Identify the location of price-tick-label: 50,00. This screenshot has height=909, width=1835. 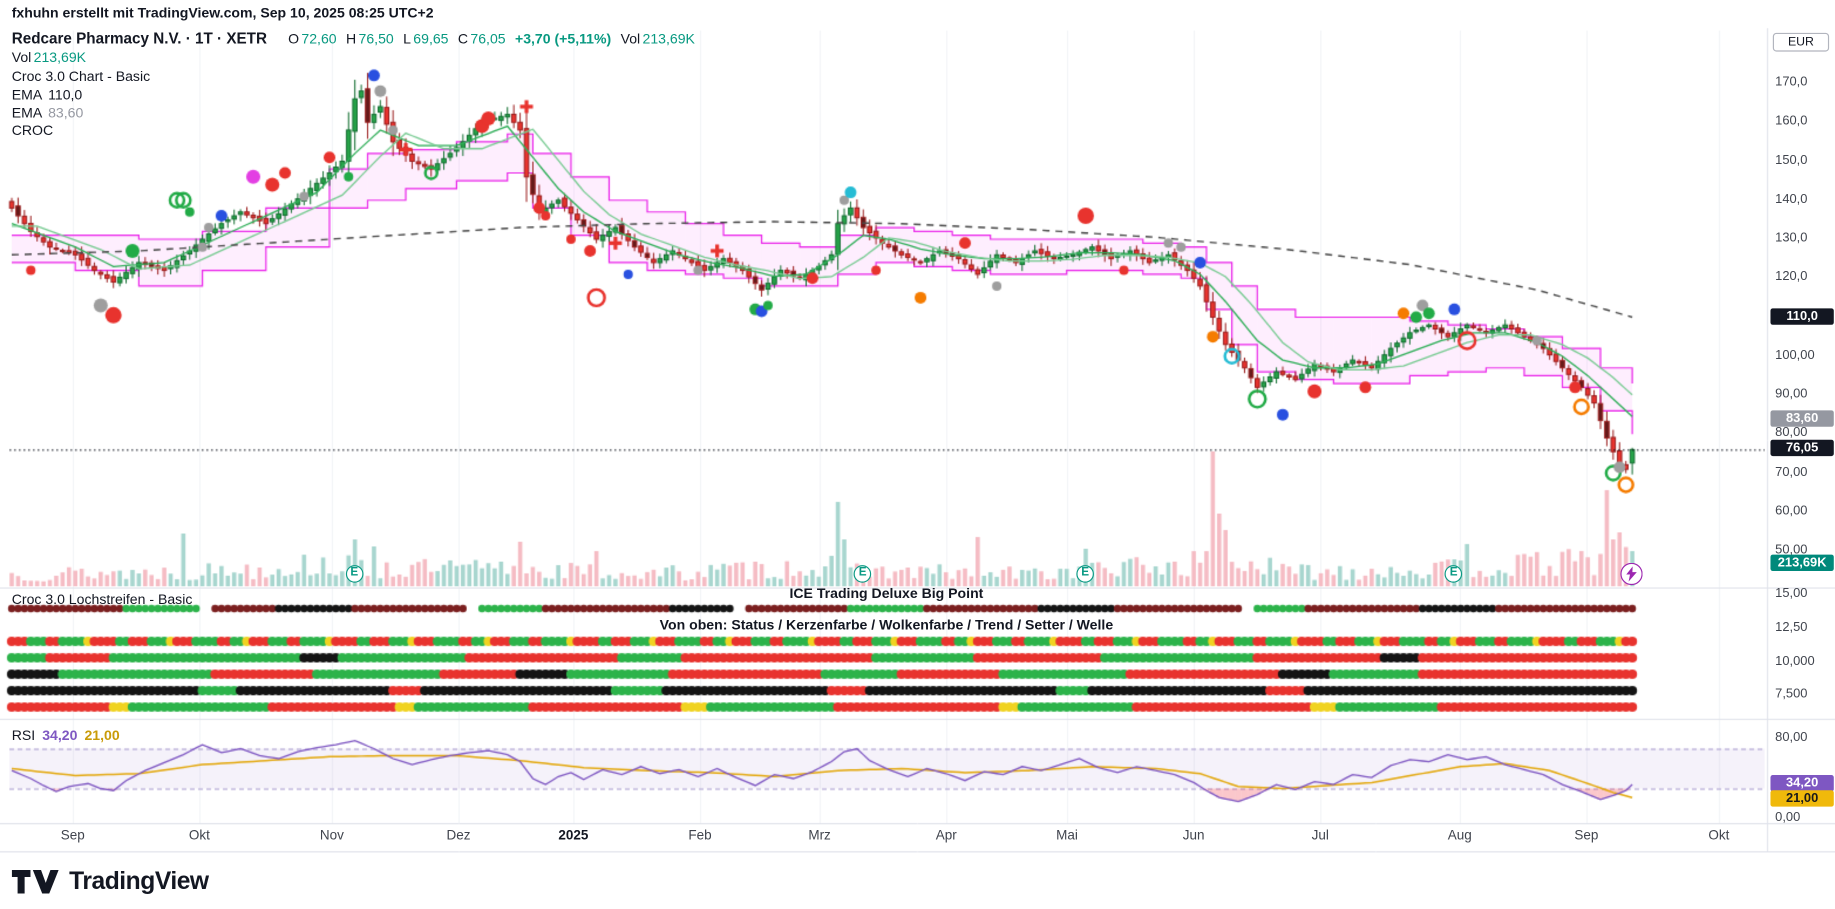
(1791, 549).